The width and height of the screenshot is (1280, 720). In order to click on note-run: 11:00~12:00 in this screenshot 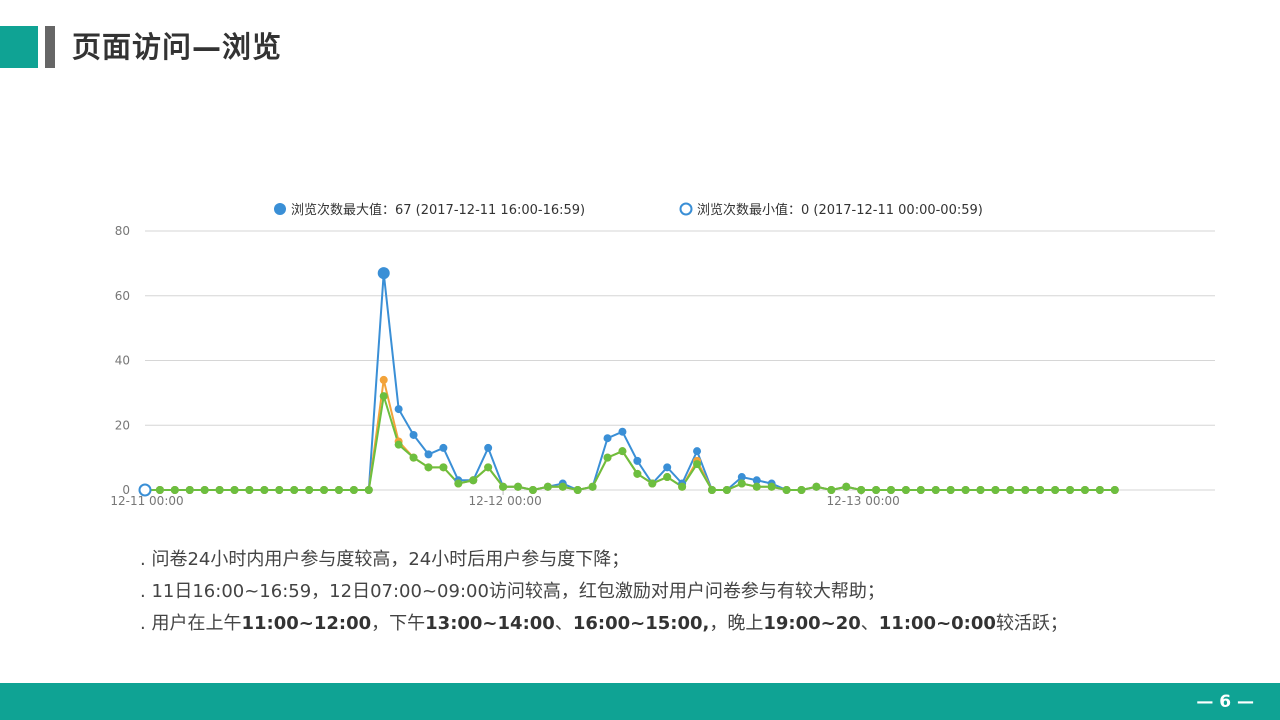, I will do `click(306, 623)`.